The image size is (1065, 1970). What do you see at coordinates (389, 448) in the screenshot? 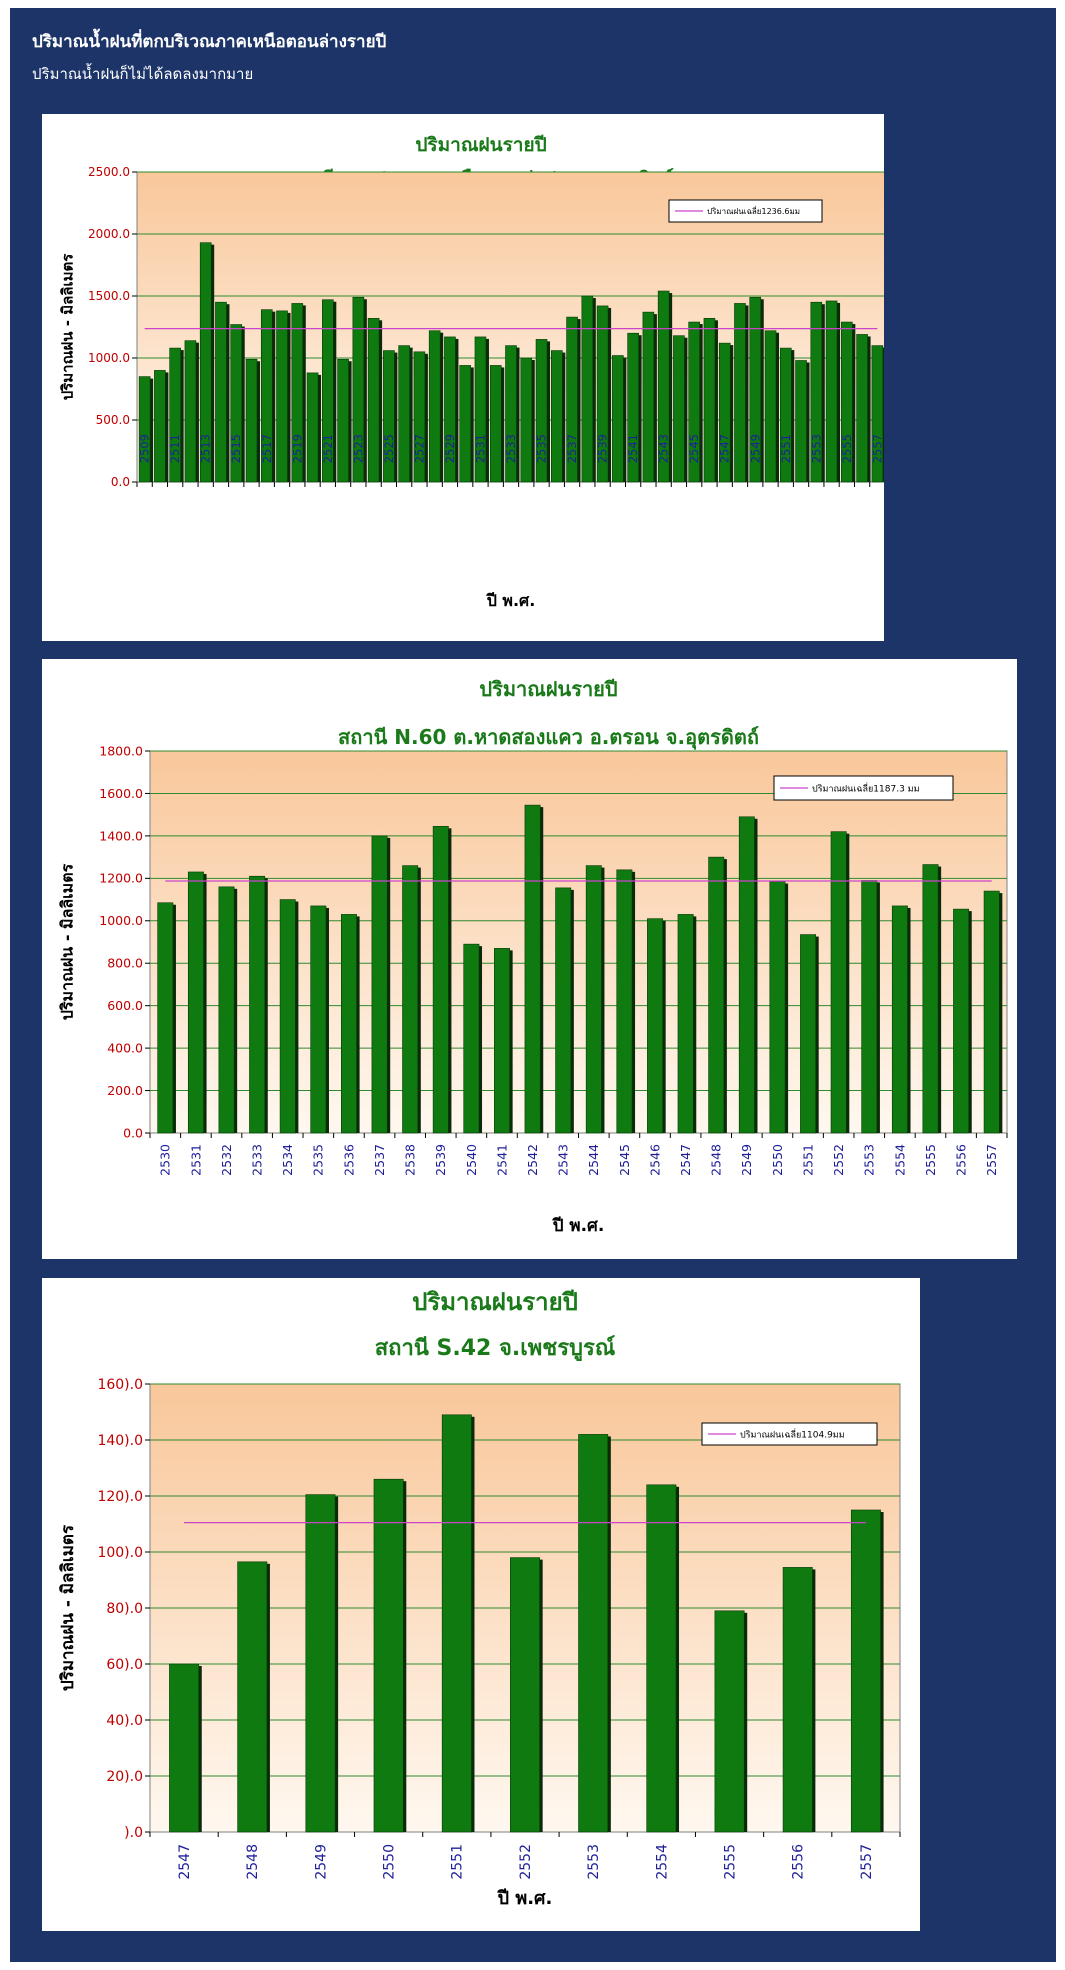
I see `x-tick-label: 2525` at bounding box center [389, 448].